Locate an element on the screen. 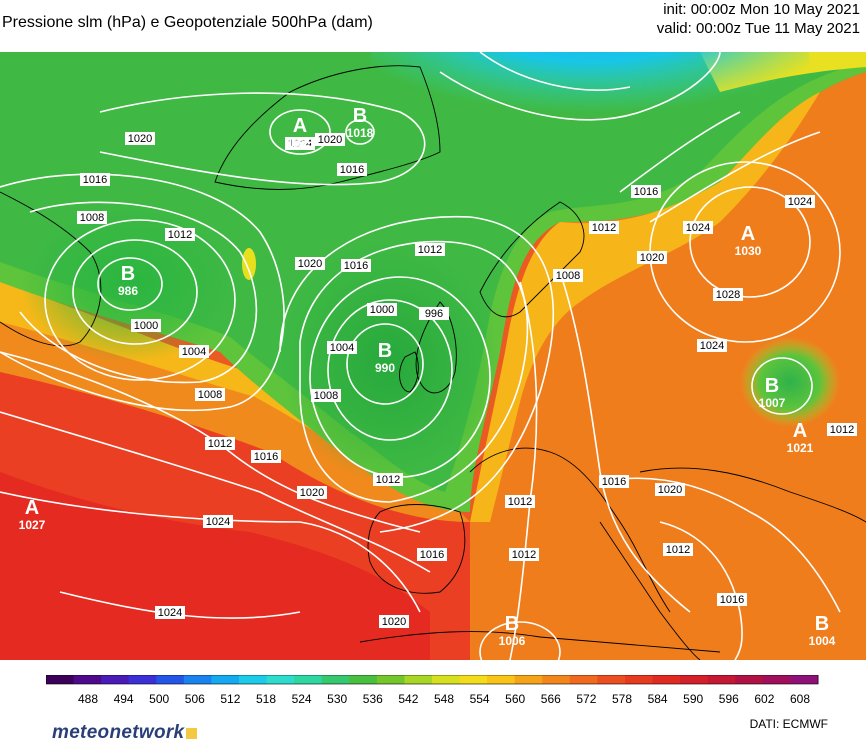 This screenshot has height=745, width=866. colorbar-tick: 506 is located at coordinates (195, 699).